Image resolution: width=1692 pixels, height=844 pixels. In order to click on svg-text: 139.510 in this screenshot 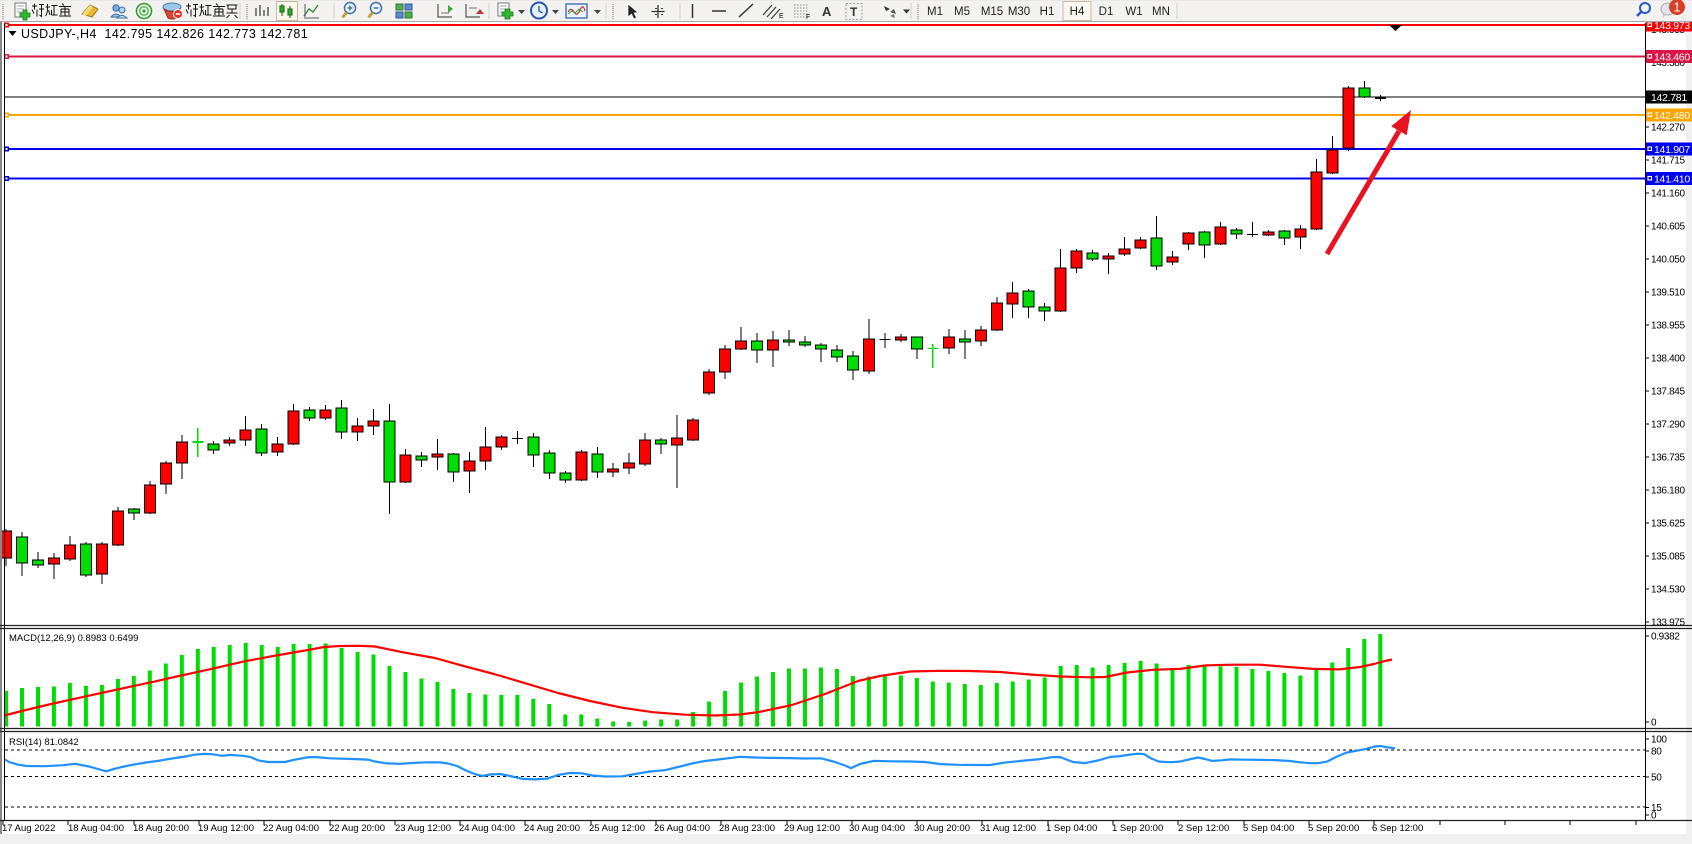, I will do `click(1668, 293)`.